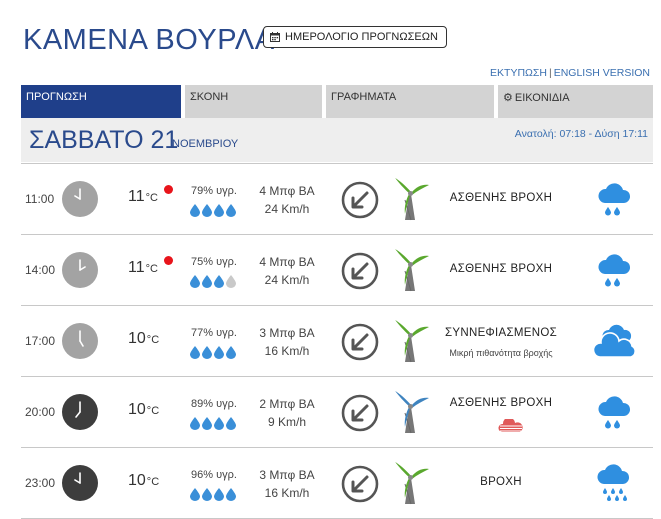 The image size is (661, 519). Describe the element at coordinates (40, 483) in the screenshot. I see `forecast-time: 23:00` at that location.